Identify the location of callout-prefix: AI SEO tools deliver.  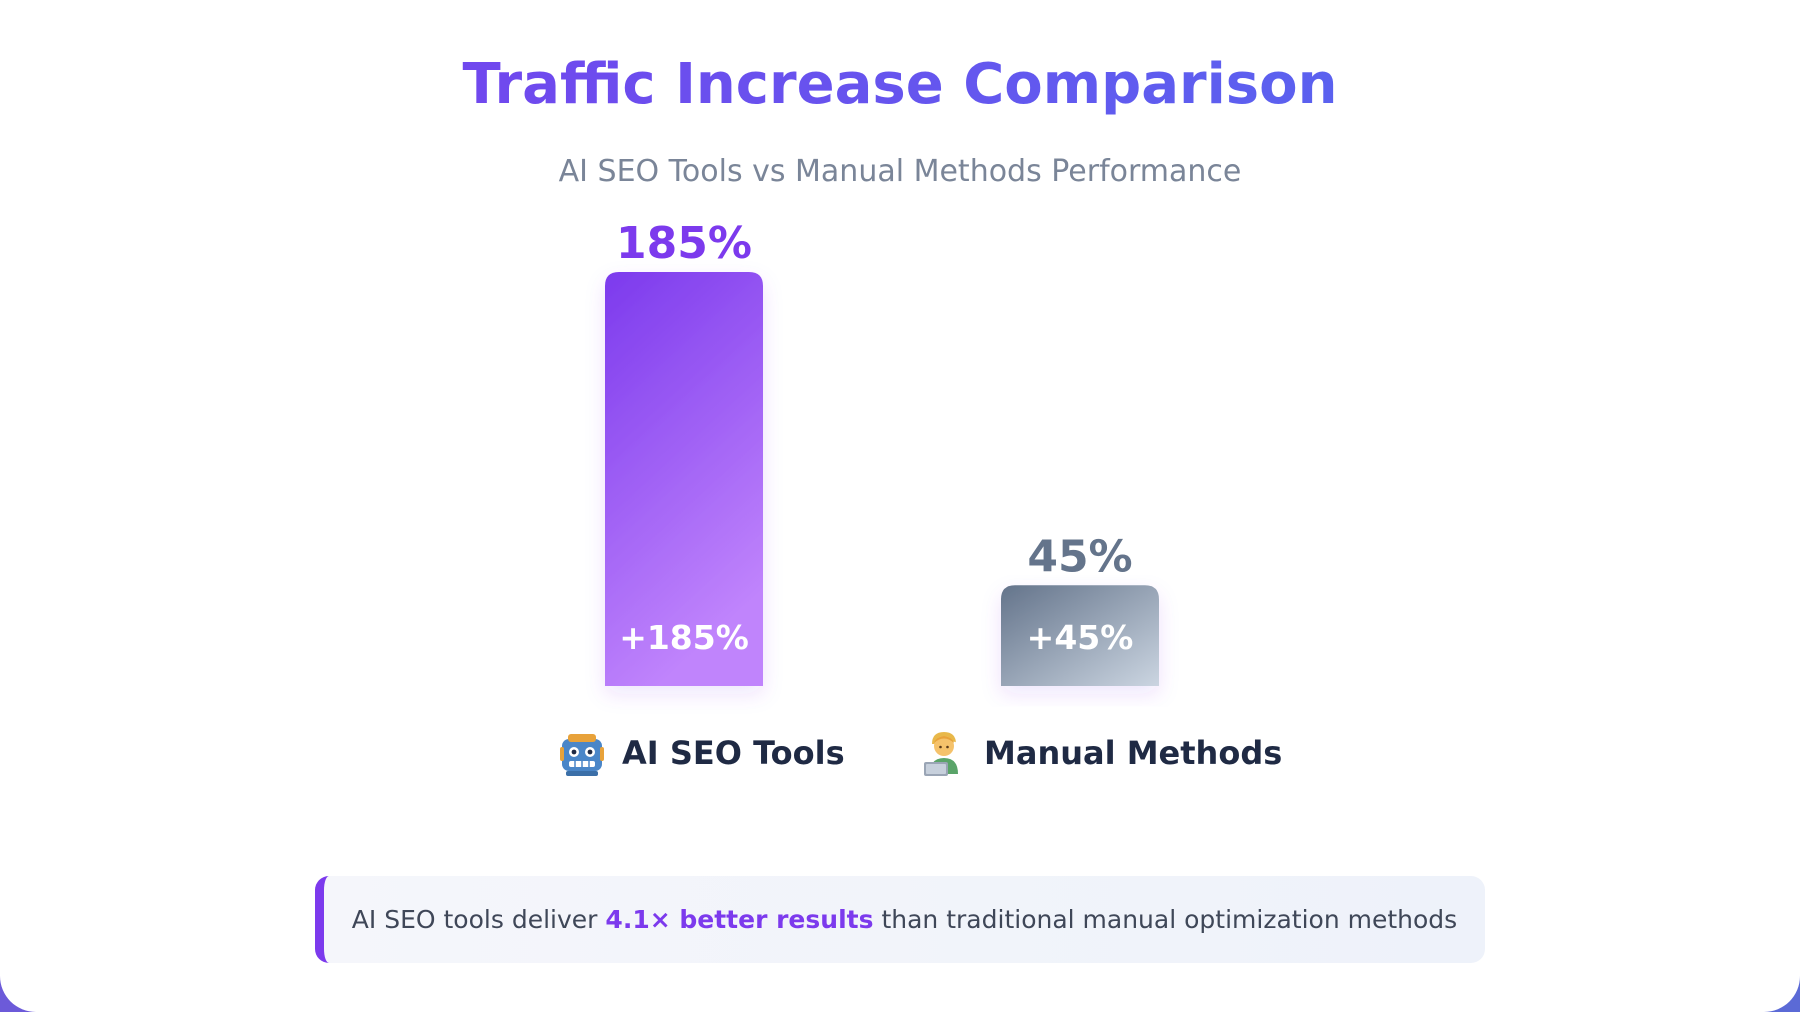
(474, 919).